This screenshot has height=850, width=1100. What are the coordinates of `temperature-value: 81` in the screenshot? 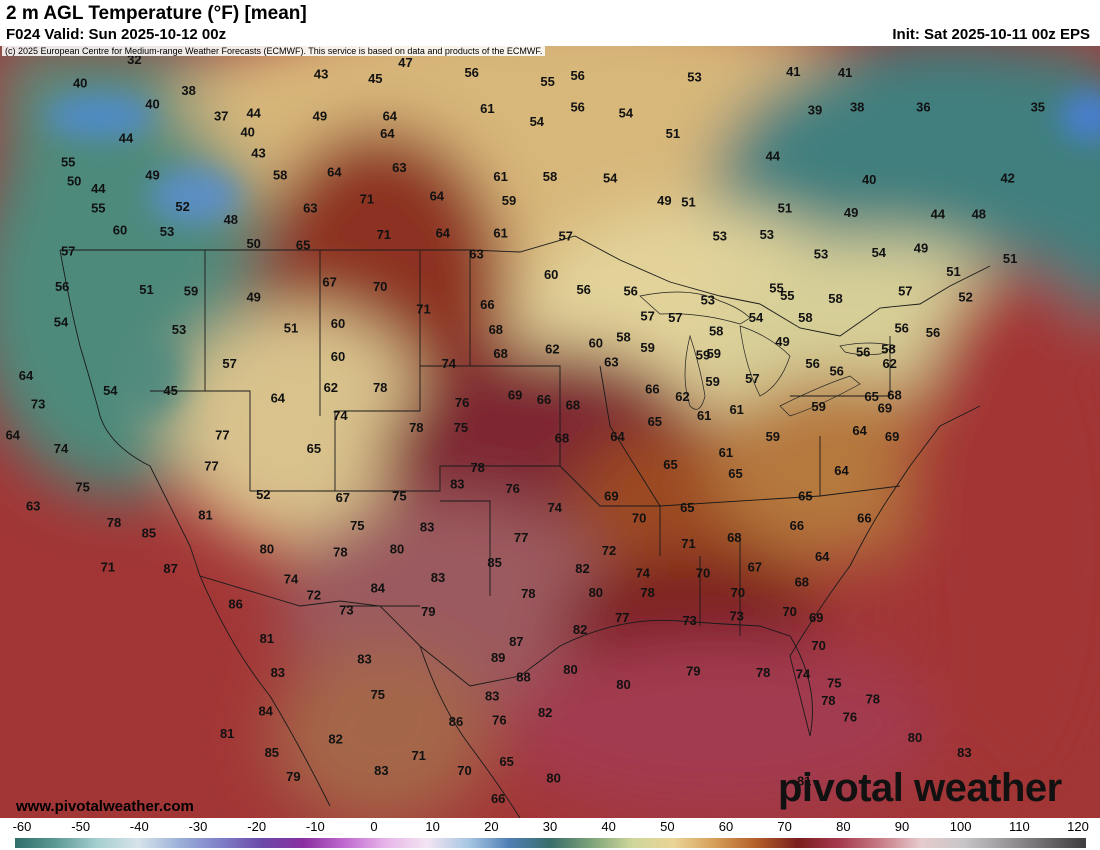 It's located at (205, 515).